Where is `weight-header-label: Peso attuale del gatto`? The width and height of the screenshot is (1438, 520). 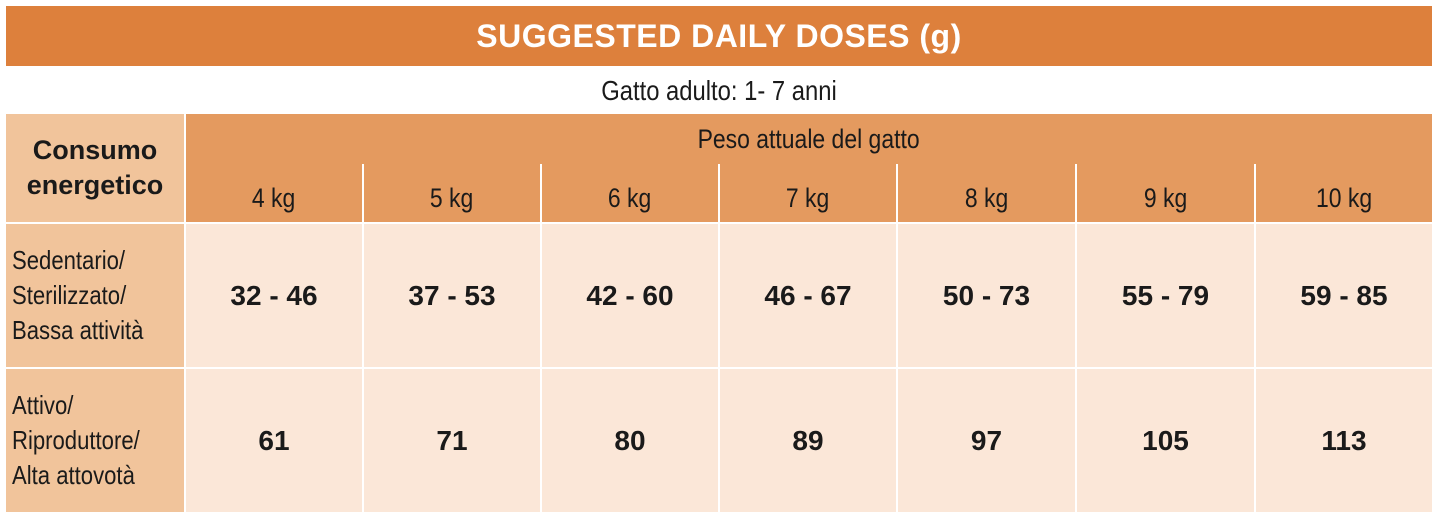 weight-header-label: Peso attuale del gatto is located at coordinates (809, 138).